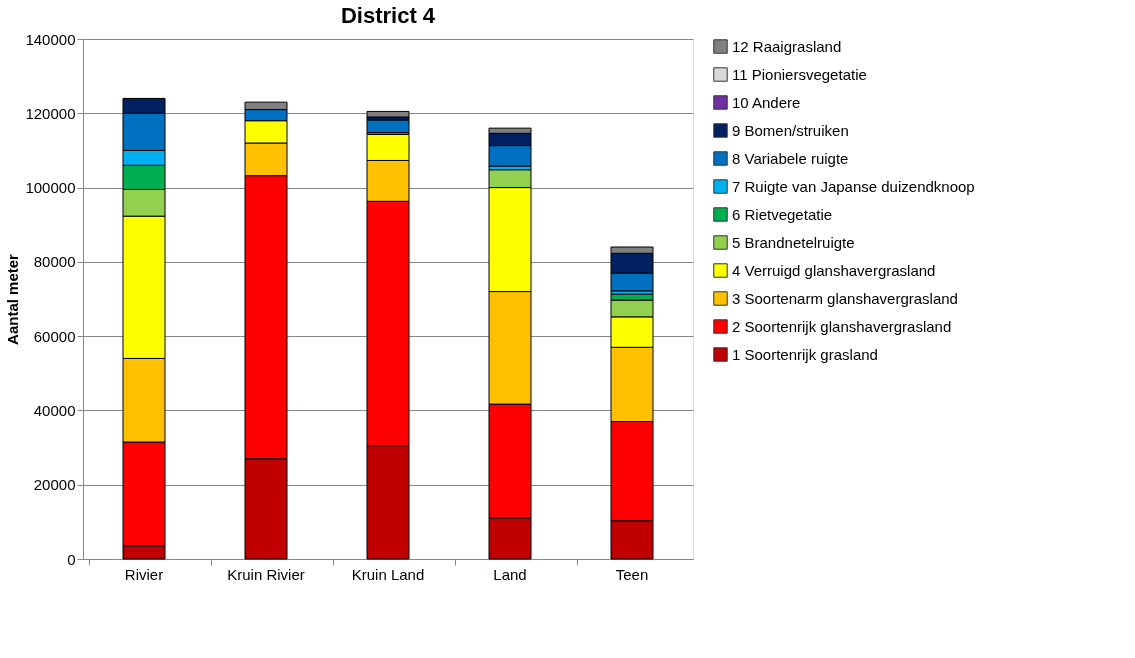 This screenshot has width=1135, height=658. I want to click on y-tick-label: 20000, so click(54, 485).